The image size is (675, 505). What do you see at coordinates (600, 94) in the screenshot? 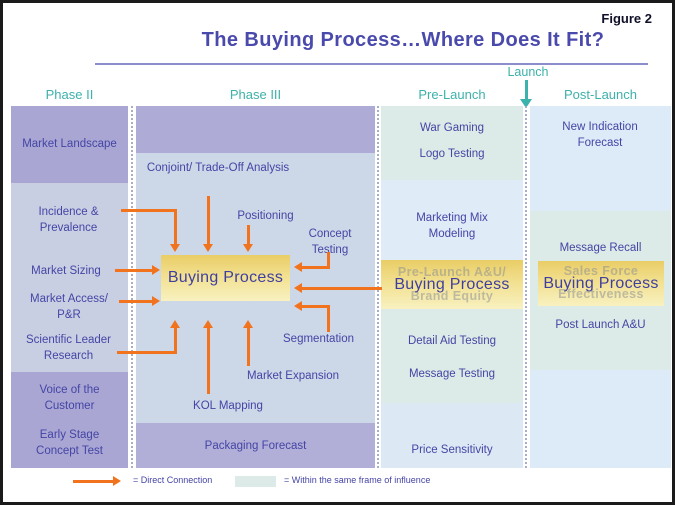
I see `header-postlaunch: Post-Launch` at bounding box center [600, 94].